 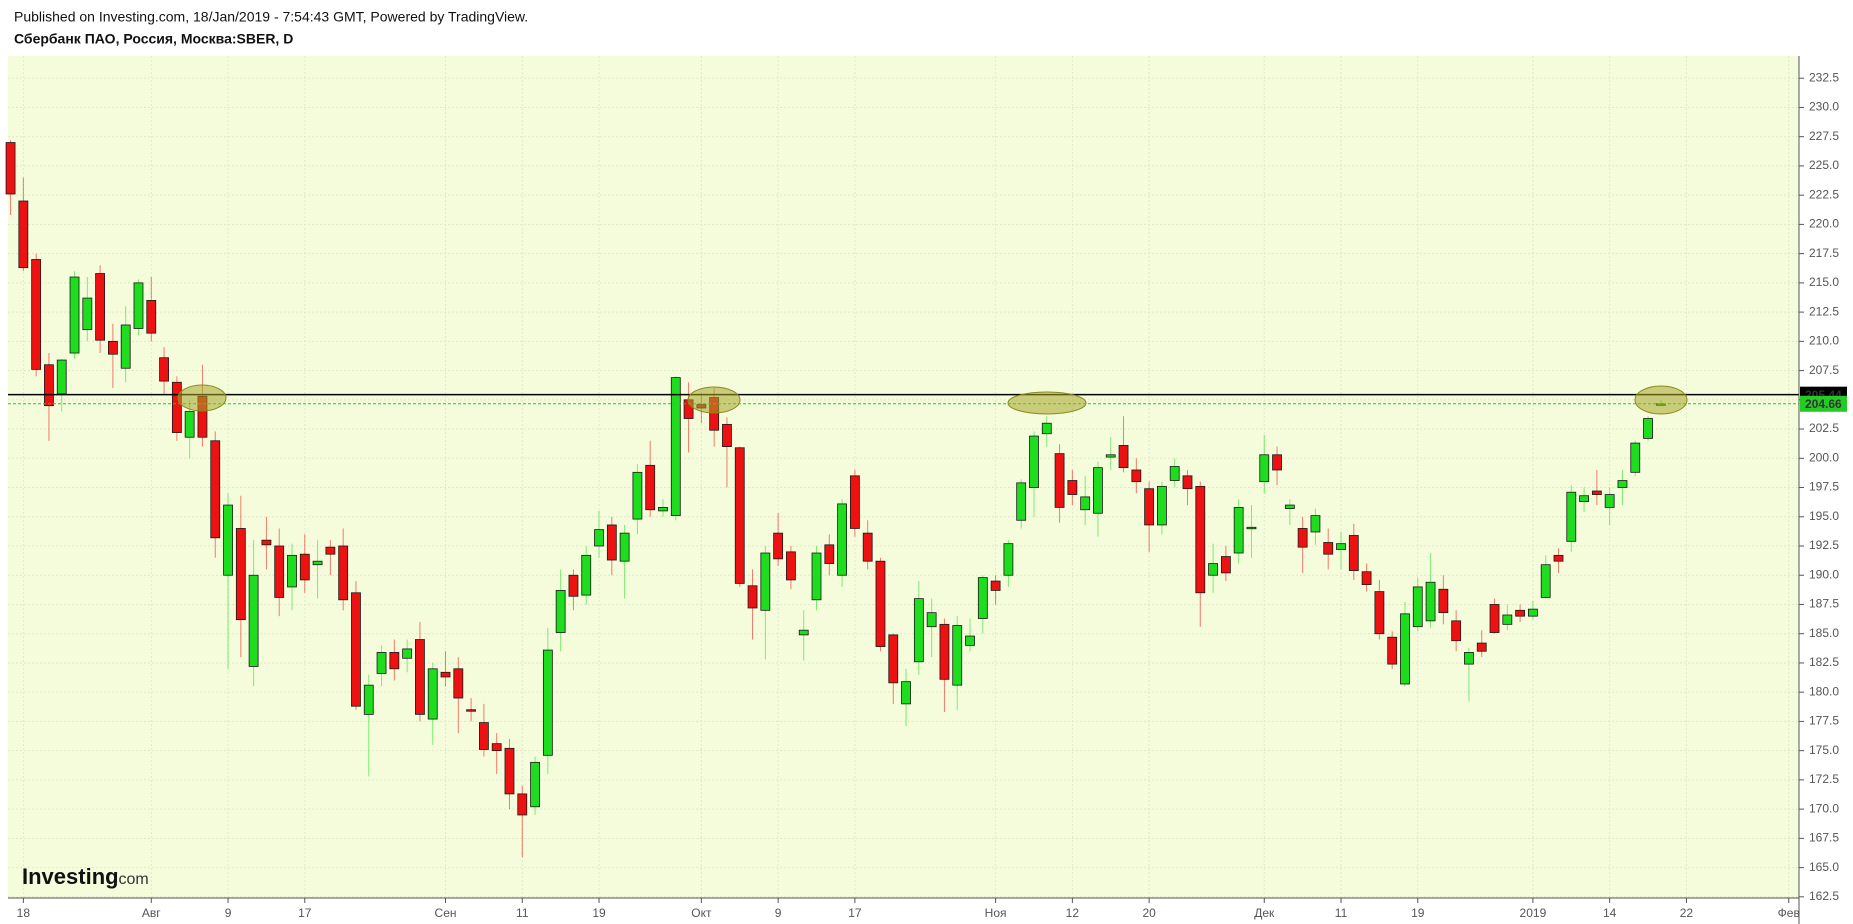 What do you see at coordinates (1824, 750) in the screenshot?
I see `y-tick-label: 175.0` at bounding box center [1824, 750].